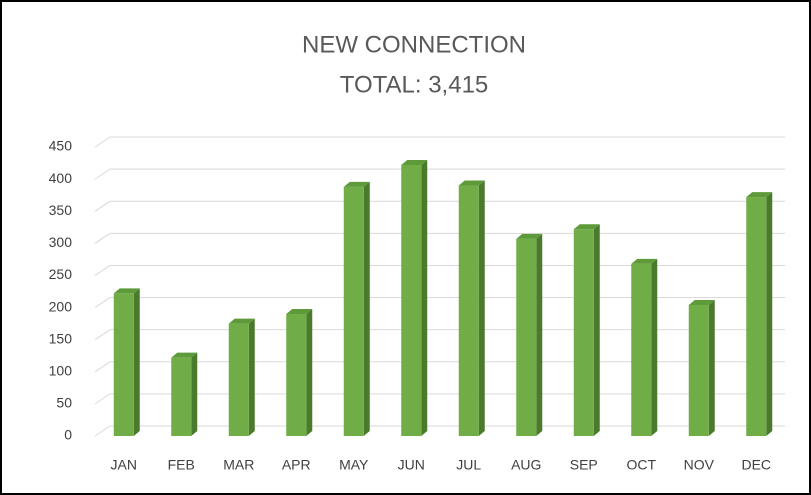  Describe the element at coordinates (61, 306) in the screenshot. I see `y-tick-label: 200` at that location.